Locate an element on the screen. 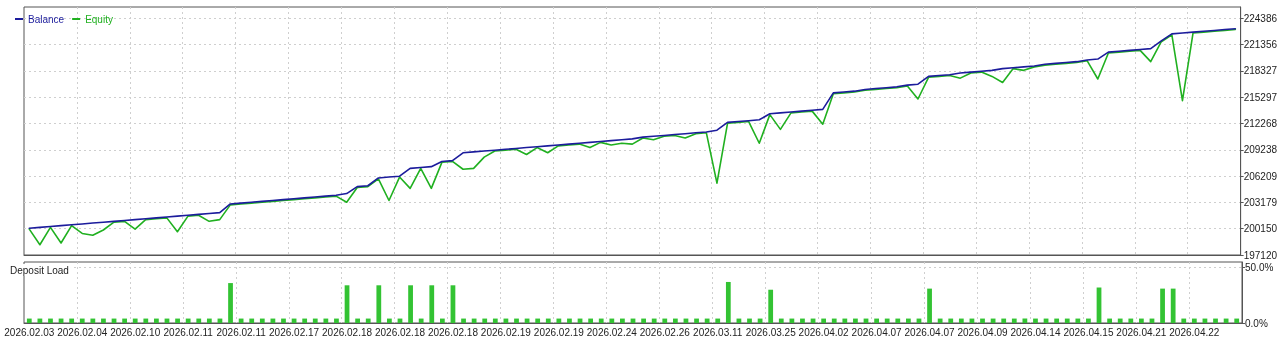 Image resolution: width=1280 pixels, height=339 pixels. x-tick-label: 2026.02.04 is located at coordinates (82, 332).